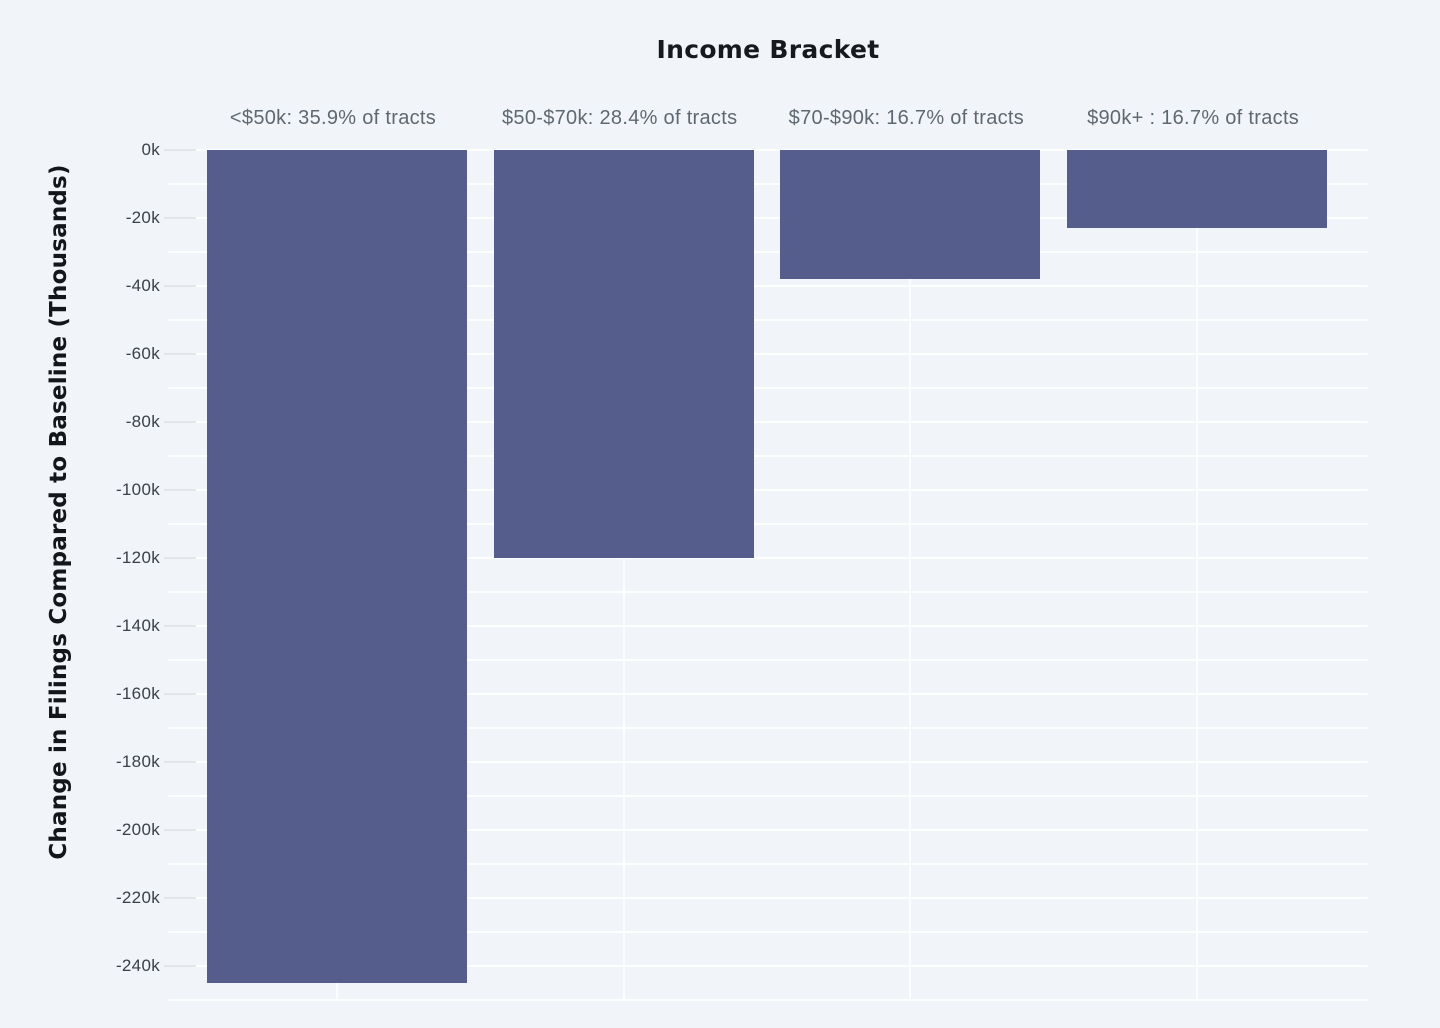 Image resolution: width=1440 pixels, height=1028 pixels. Describe the element at coordinates (142, 217) in the screenshot. I see `y-tick-label: -20k` at that location.